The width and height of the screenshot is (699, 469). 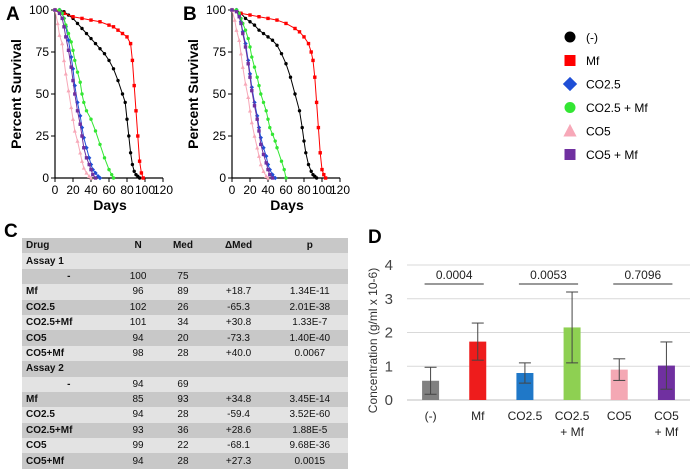 What do you see at coordinates (69, 399) in the screenshot?
I see `cell-drug: Mf` at bounding box center [69, 399].